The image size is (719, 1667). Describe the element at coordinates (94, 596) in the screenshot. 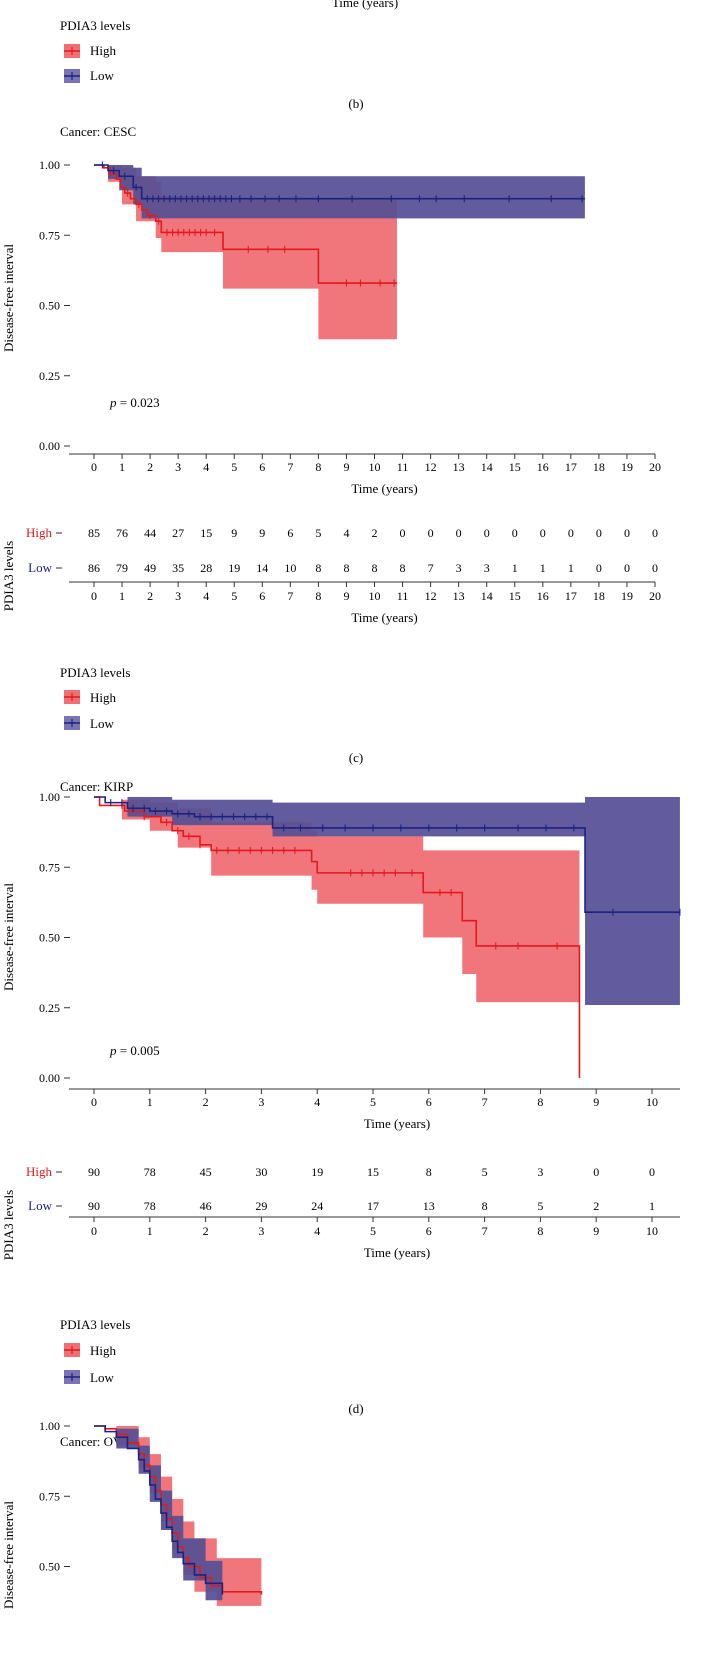

I see `panel-c-risk-xtick-label-0: 0` at that location.